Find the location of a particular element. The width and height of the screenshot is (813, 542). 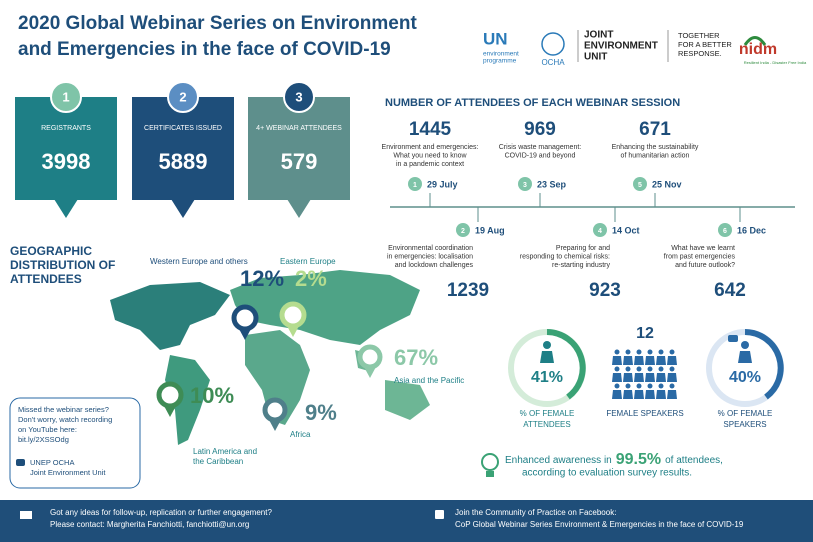

awareness-part: 99.5% is located at coordinates (638, 459).